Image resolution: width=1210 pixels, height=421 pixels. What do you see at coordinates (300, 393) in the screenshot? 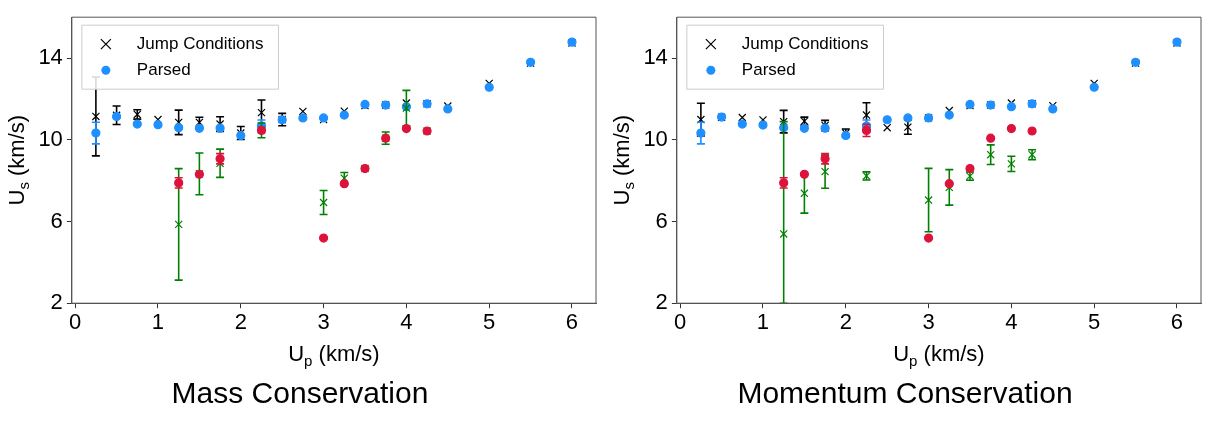
I see `text: Mass Conservation` at bounding box center [300, 393].